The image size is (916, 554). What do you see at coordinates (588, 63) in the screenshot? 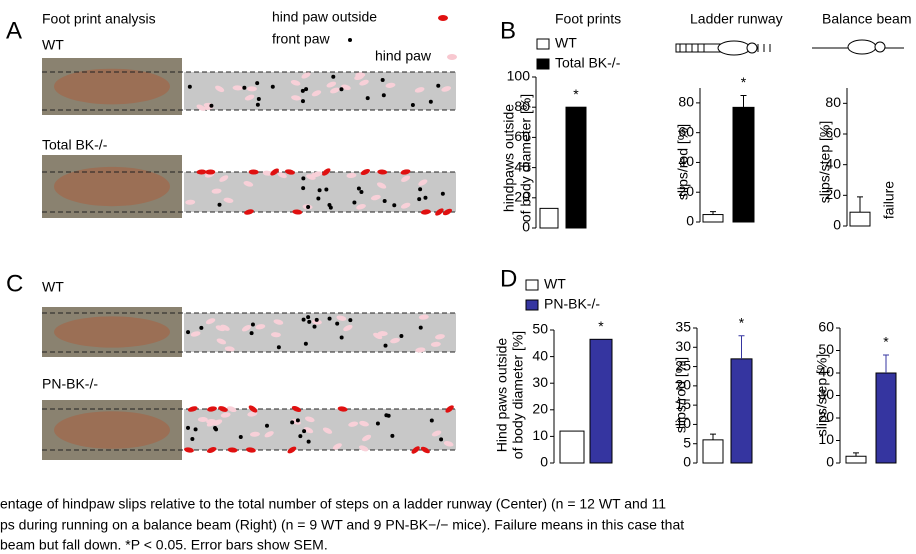
I see `legend-label: Total BK-/-` at bounding box center [588, 63].